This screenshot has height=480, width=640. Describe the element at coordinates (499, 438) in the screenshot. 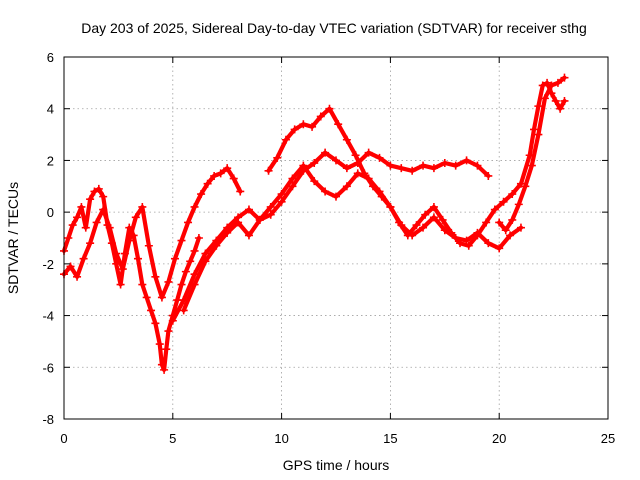

I see `x-tick-label: 20` at that location.